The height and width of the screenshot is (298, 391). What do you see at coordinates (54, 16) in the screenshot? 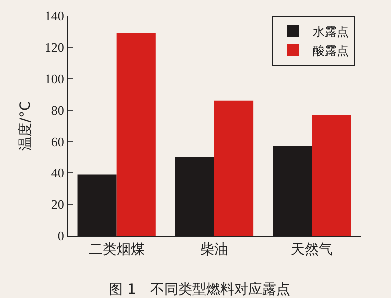
I see `y-tick-label: 140` at bounding box center [54, 16].